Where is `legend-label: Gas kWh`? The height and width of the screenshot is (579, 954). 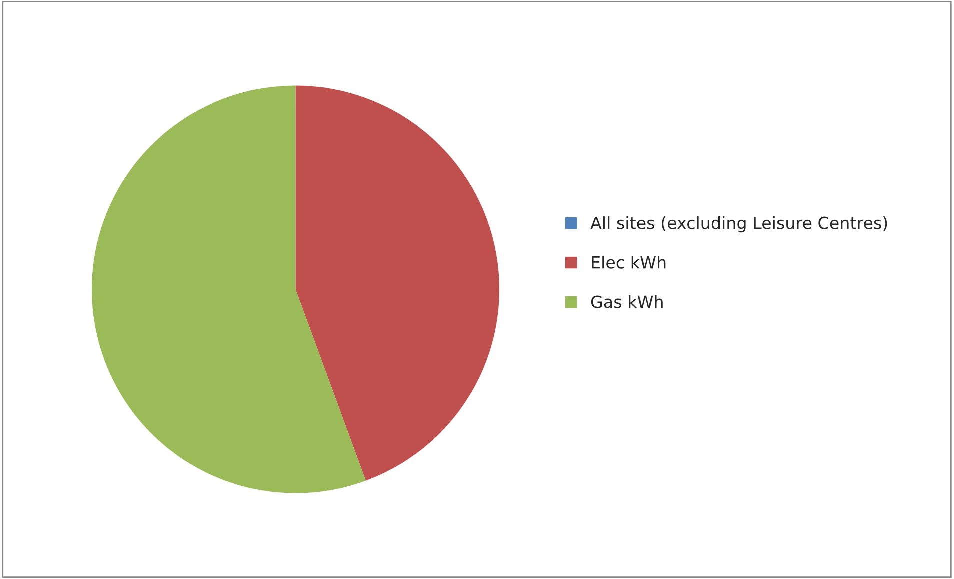 legend-label: Gas kWh is located at coordinates (627, 301).